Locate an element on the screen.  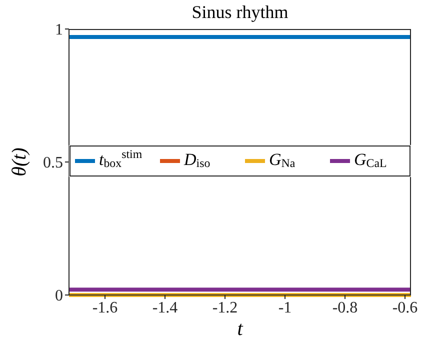
legend-label: G$_{Na}$ is located at coordinates (282, 160).